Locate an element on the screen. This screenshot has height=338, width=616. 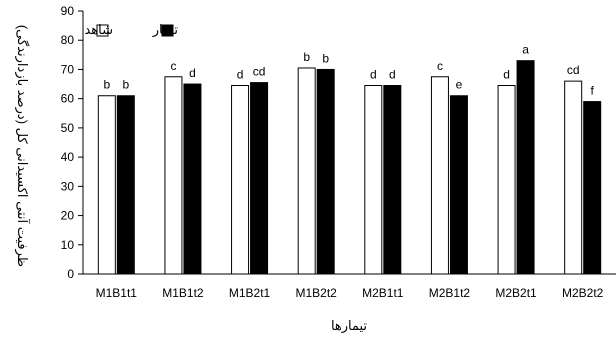
y-axis-title: ظرفیت آنتی اکسیدانی کل (درصد بازدارندگی) is located at coordinates (22, 146).